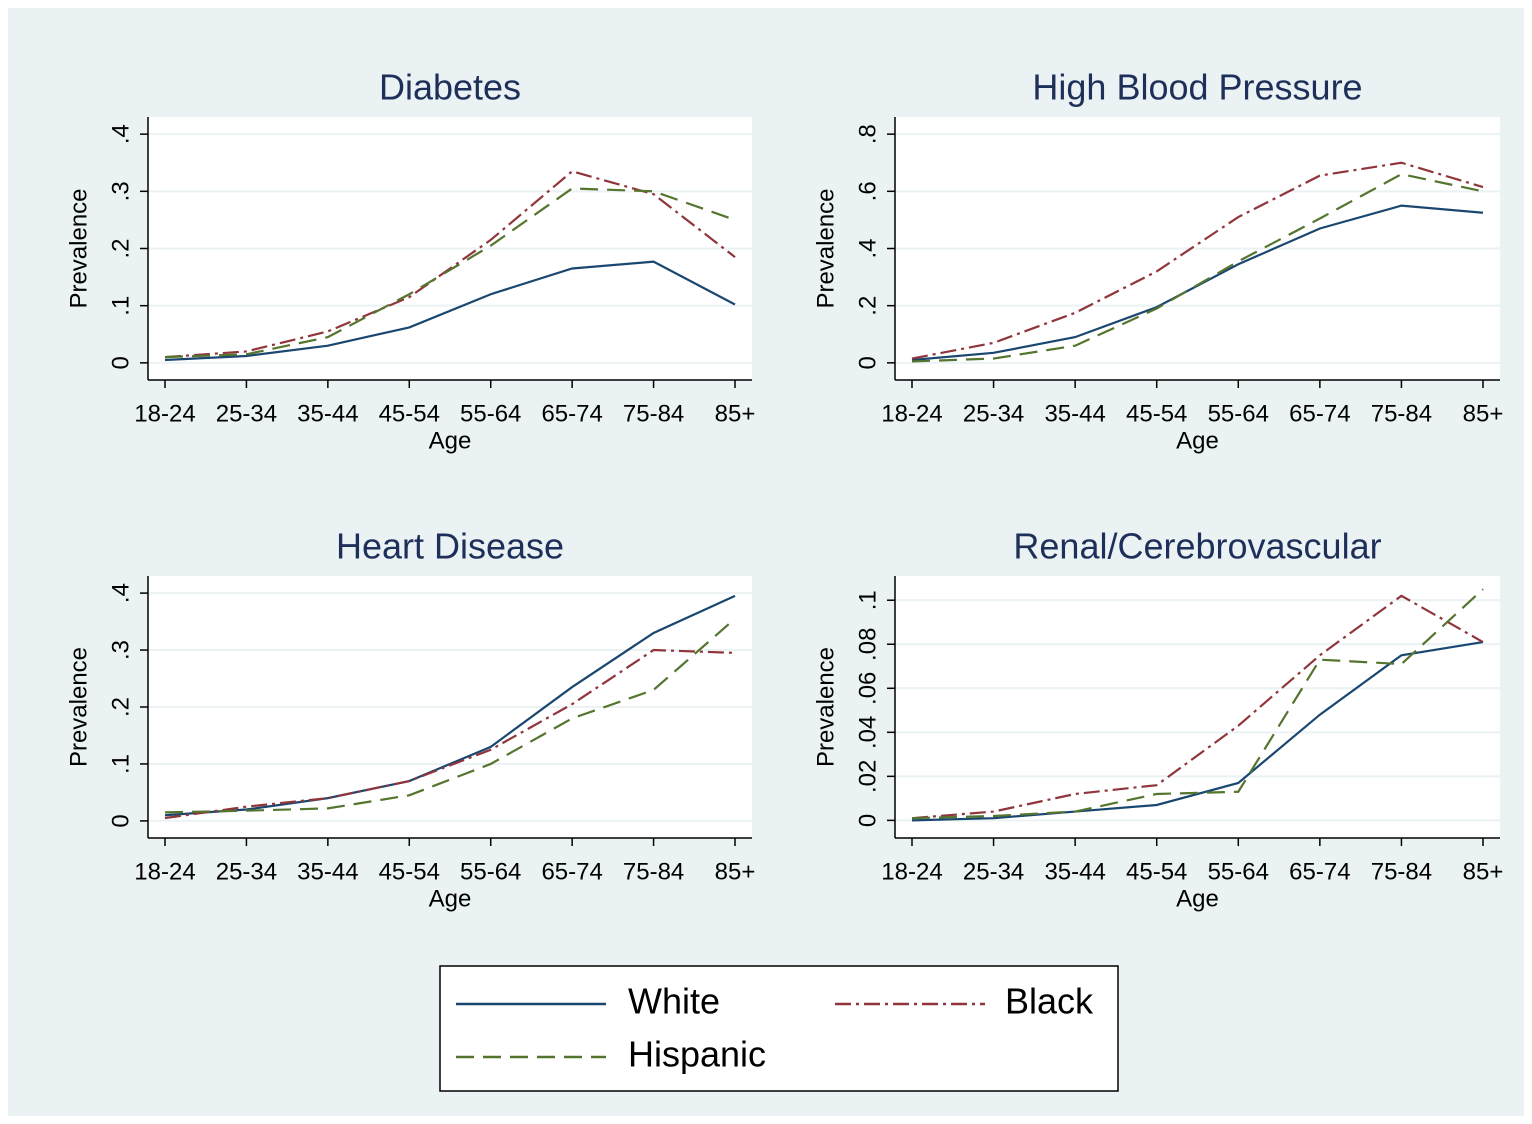  Describe the element at coordinates (867, 776) in the screenshot. I see `y-tick-label: .02` at that location.